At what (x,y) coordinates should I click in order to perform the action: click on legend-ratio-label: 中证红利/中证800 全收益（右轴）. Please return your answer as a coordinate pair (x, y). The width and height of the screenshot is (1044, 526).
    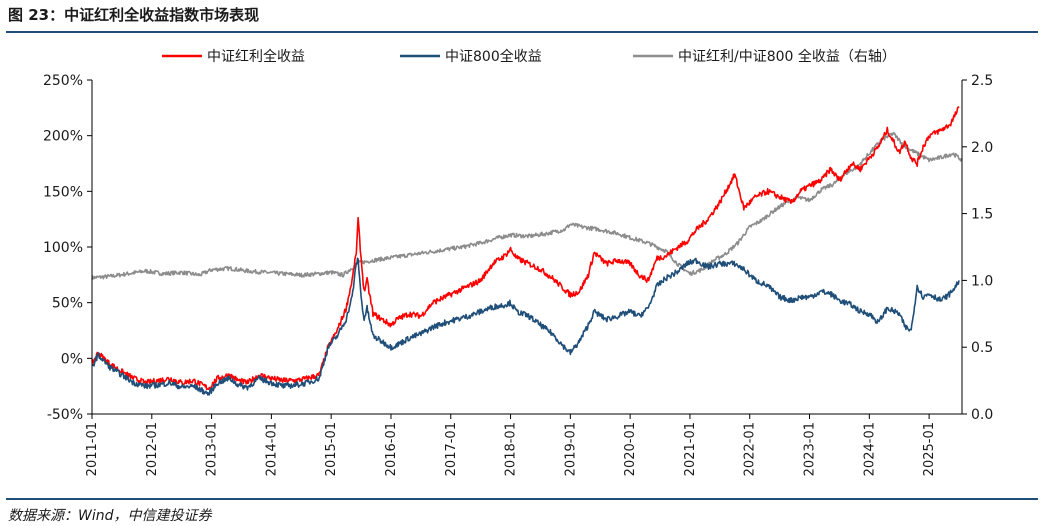
    Looking at the image, I should click on (787, 56).